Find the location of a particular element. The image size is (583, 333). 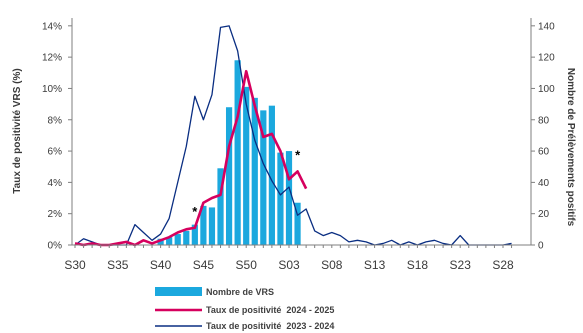

bar-S01 is located at coordinates (271, 175).